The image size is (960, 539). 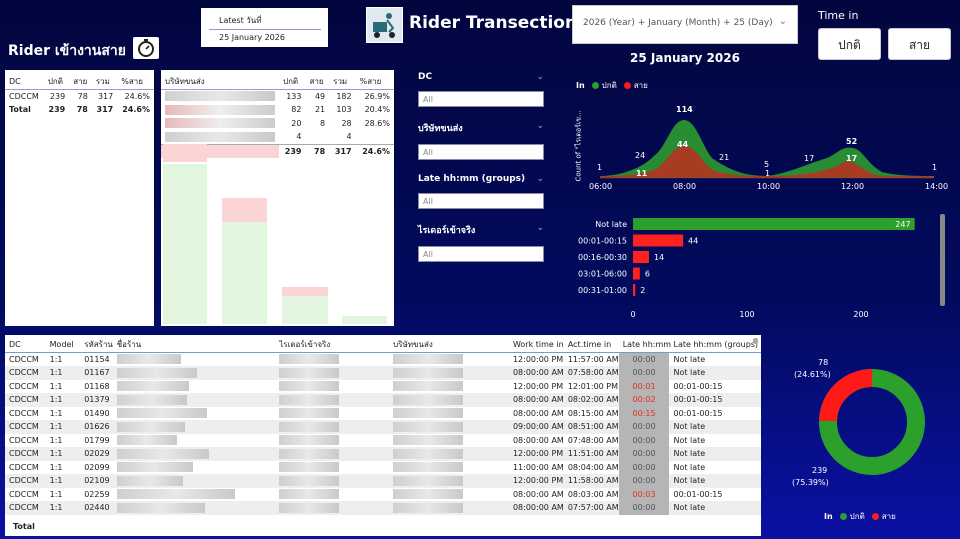 I want to click on x-tick: 14:00, so click(x=937, y=186).